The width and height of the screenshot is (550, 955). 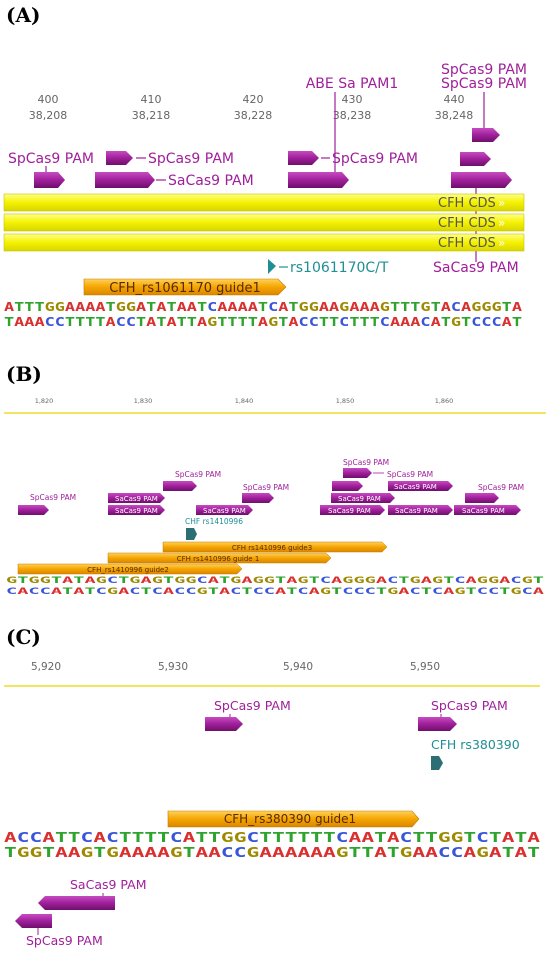 I want to click on a-guide, so click(x=185, y=287).